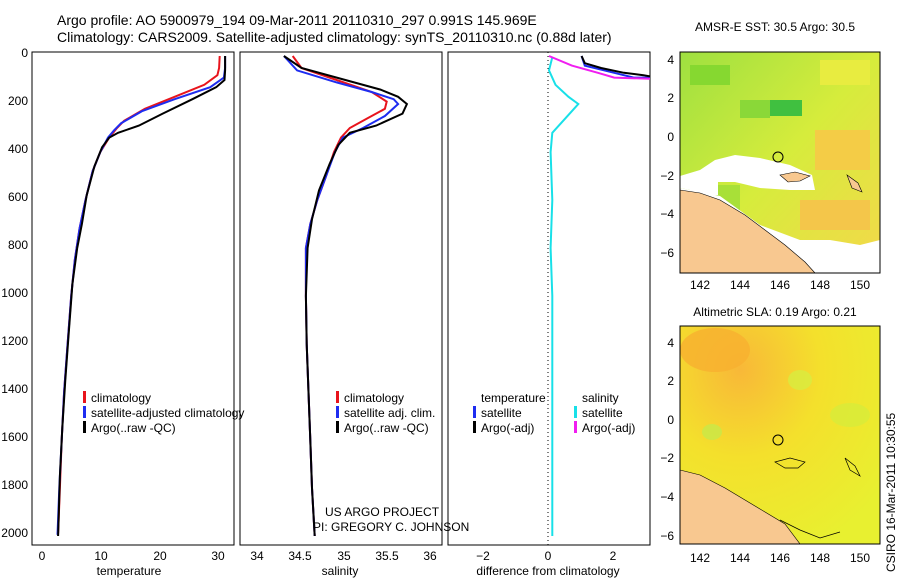  I want to click on salinity-tick-label: 36, so click(430, 556).